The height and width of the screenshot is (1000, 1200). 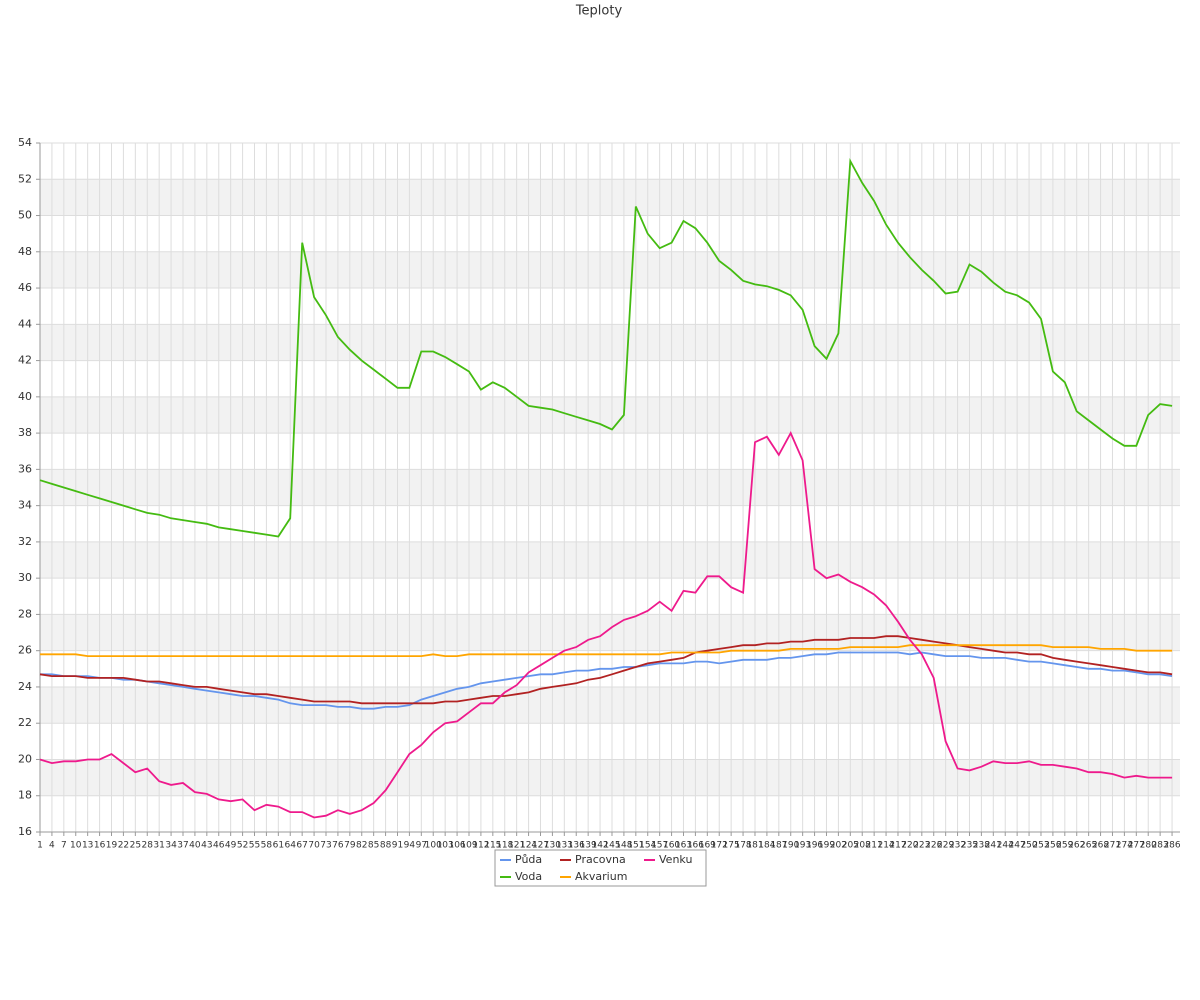 I want to click on x-tick-label: 148, so click(x=623, y=846).